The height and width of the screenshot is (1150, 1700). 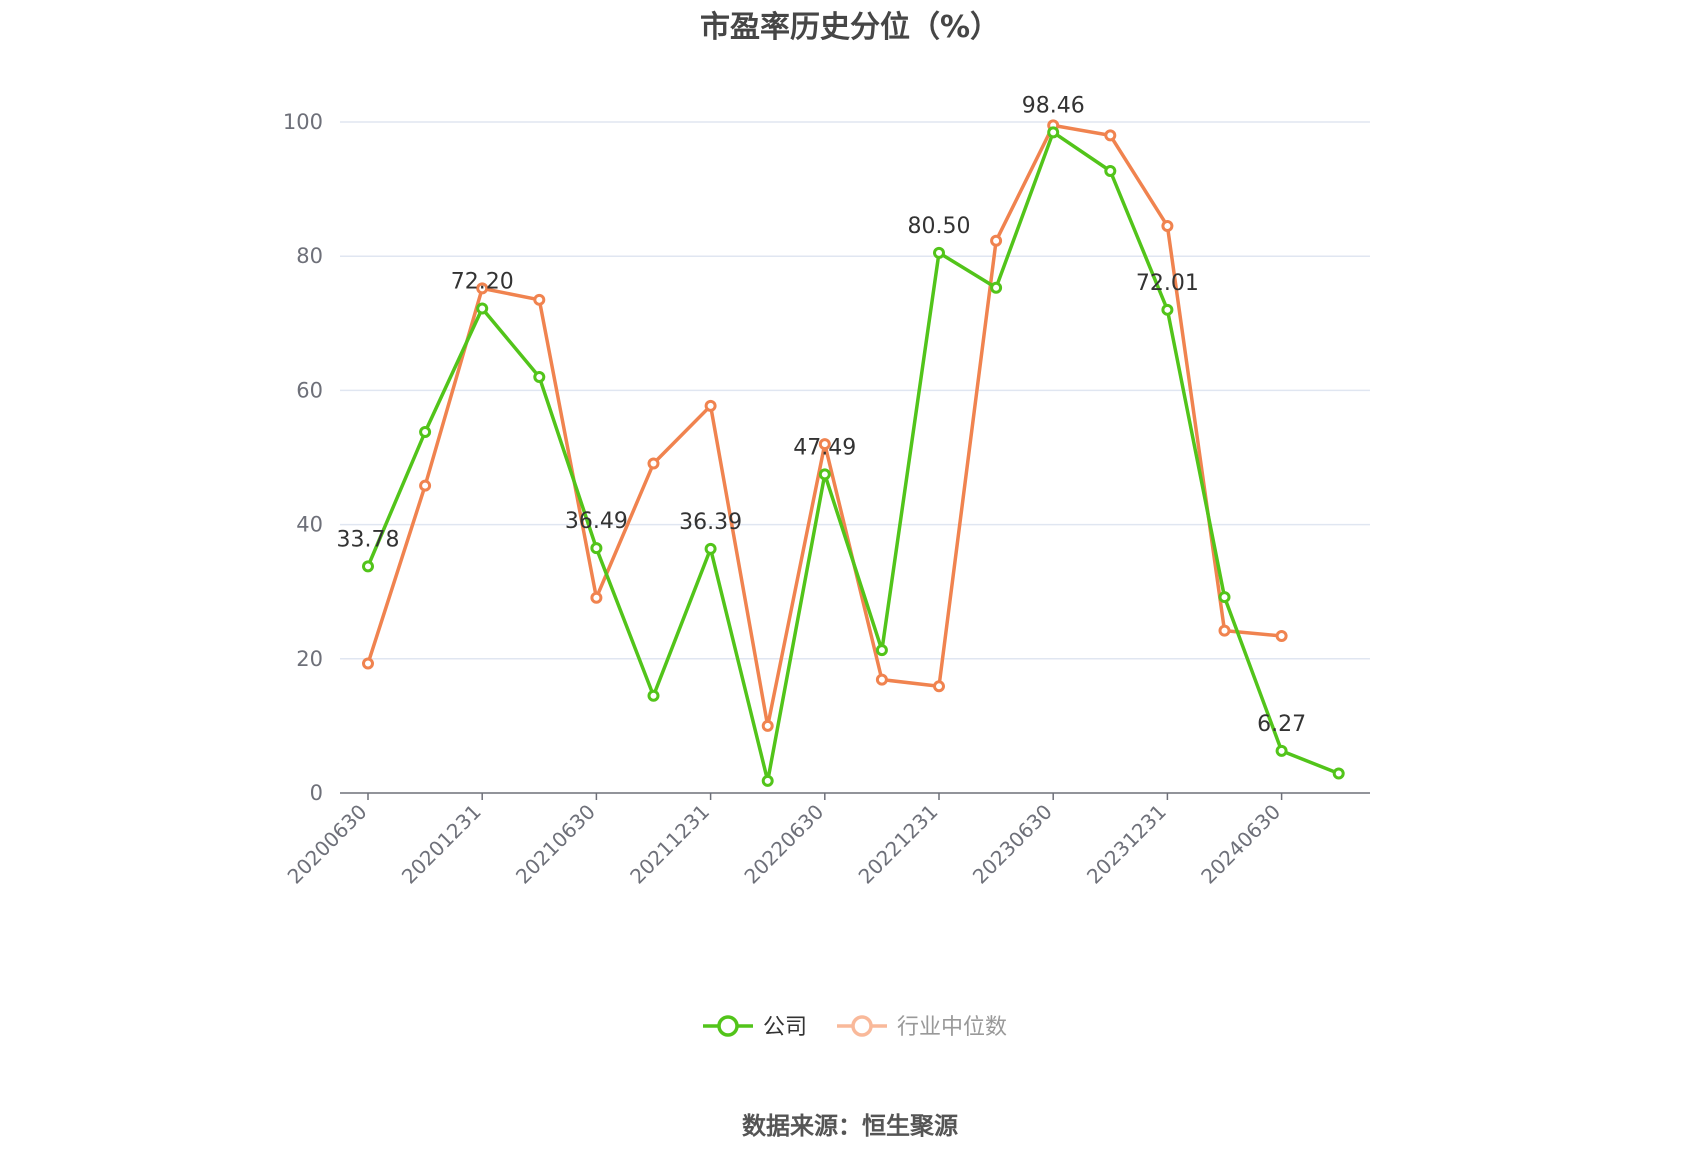 What do you see at coordinates (850, 27) in the screenshot?
I see `chart-title: 市盈率历史分位（%）` at bounding box center [850, 27].